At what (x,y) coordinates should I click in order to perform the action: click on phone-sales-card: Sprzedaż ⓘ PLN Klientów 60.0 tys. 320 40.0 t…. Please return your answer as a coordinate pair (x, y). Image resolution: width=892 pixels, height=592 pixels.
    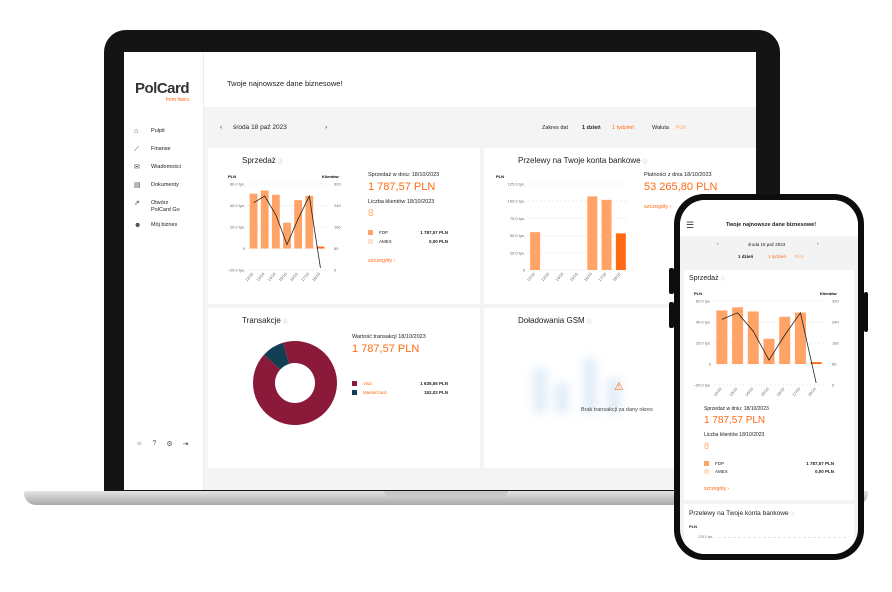
    Looking at the image, I should click on (769, 385).